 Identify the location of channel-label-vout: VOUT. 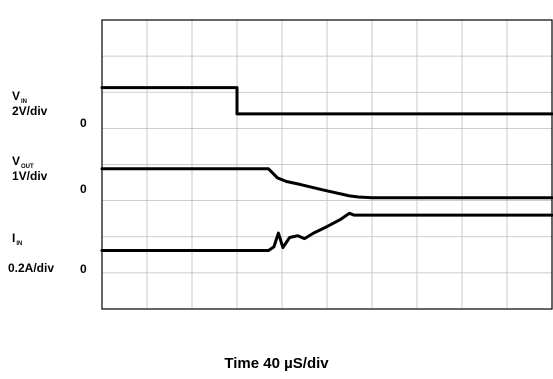
(23, 164).